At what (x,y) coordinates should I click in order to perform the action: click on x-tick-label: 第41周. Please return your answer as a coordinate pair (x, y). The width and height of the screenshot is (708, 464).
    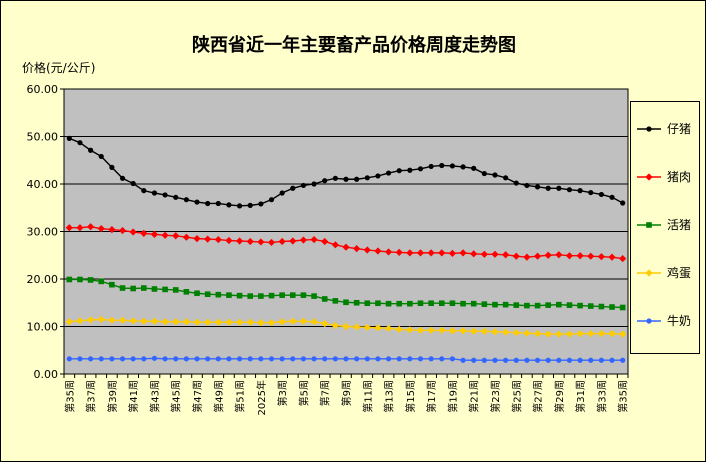
    Looking at the image, I should click on (133, 396).